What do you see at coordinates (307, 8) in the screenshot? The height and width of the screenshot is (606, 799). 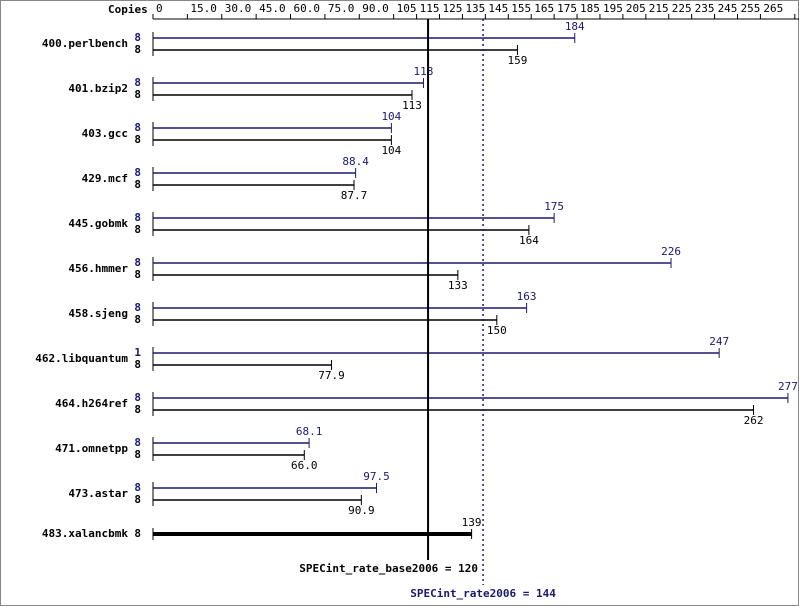 I see `x-tick-label: 60.0` at bounding box center [307, 8].